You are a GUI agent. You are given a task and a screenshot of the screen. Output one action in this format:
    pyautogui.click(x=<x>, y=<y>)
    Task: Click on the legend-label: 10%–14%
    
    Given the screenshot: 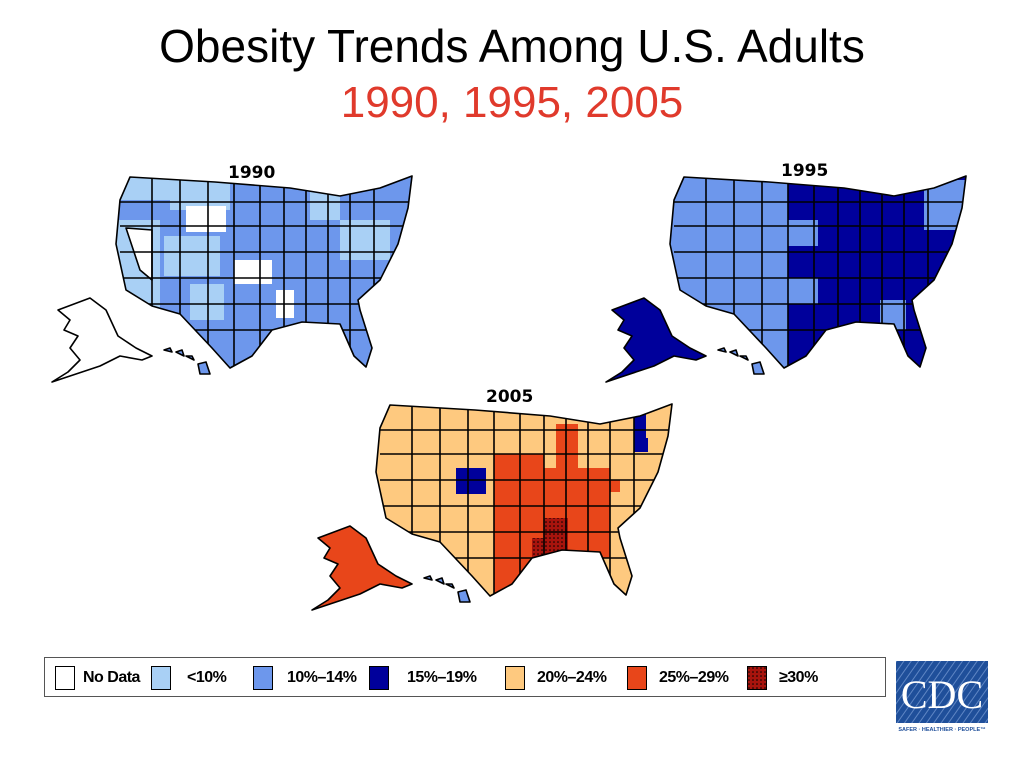 What is the action you would take?
    pyautogui.click(x=322, y=677)
    